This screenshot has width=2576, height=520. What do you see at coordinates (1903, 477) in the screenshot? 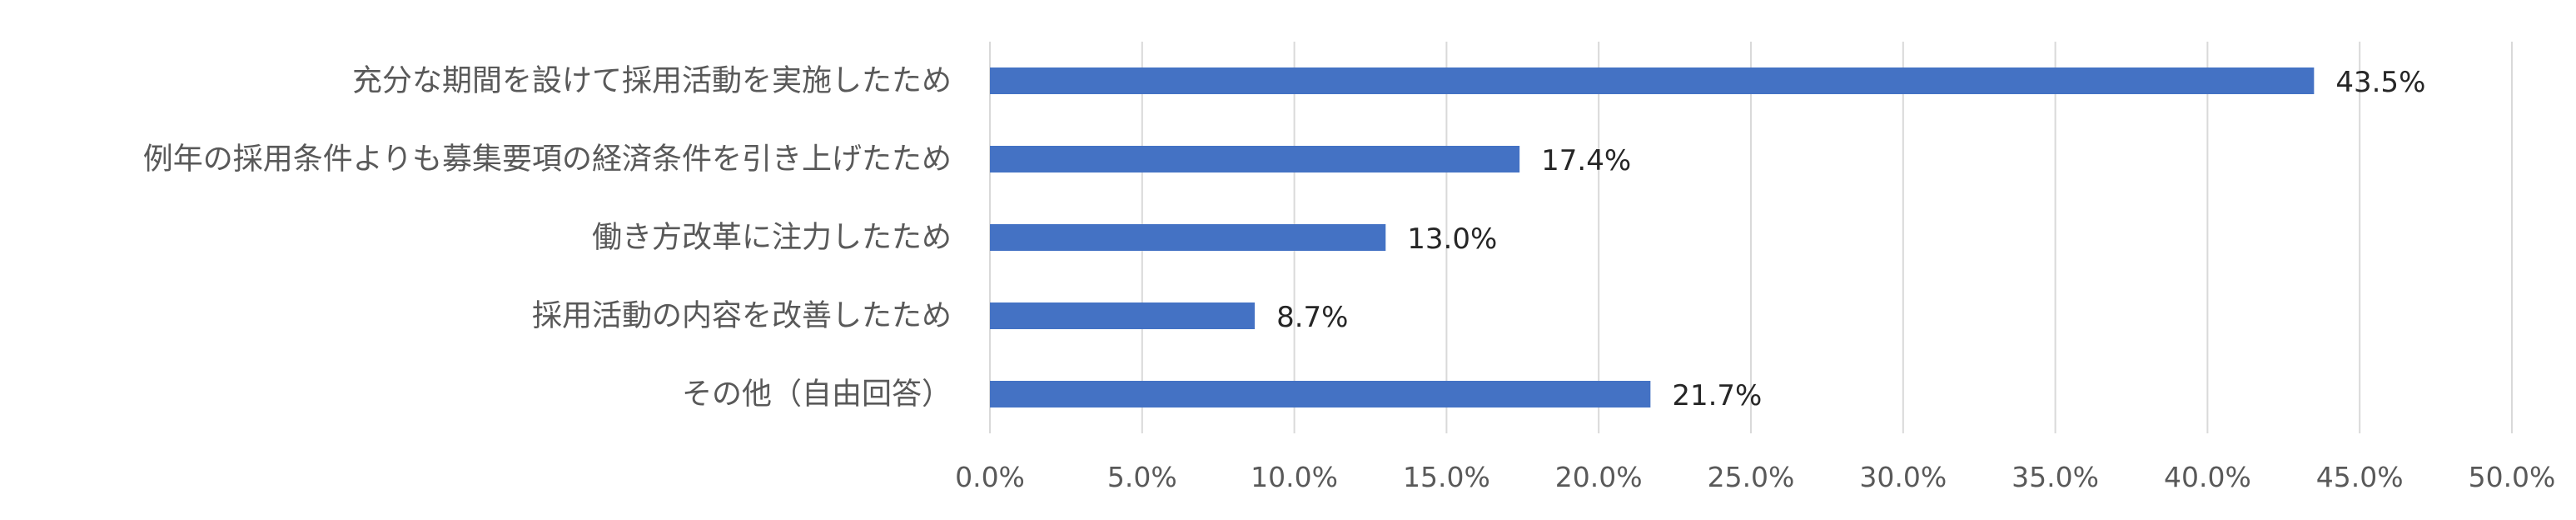
I see `x-tick-label: 30.0%` at bounding box center [1903, 477].